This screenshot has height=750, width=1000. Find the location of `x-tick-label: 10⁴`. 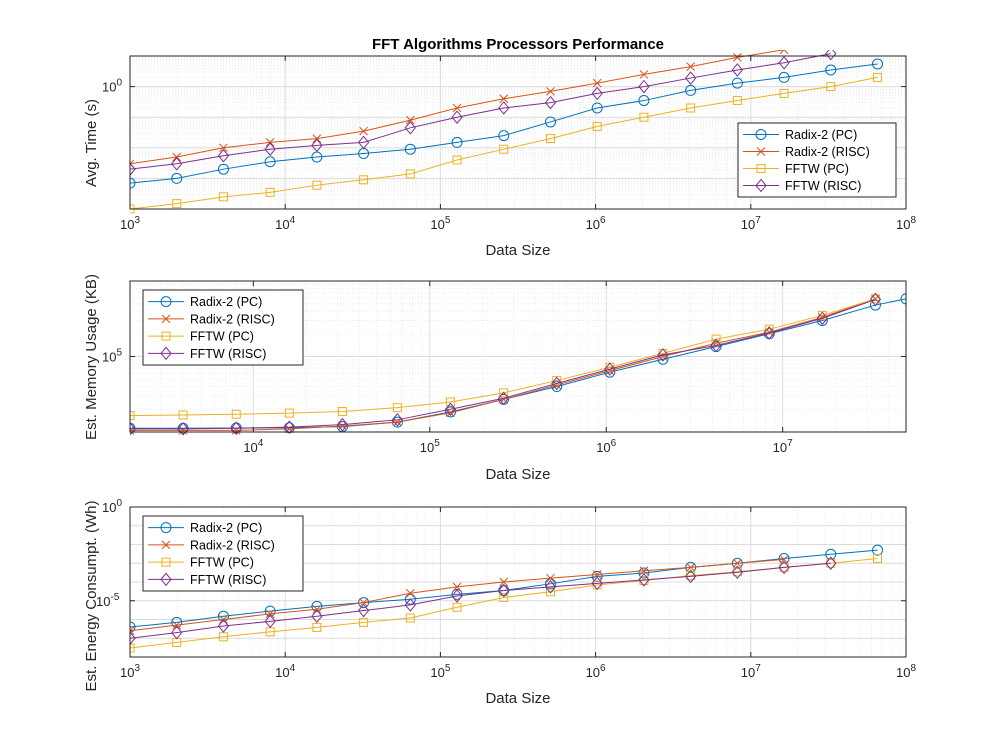

x-tick-label: 10⁴ is located at coordinates (285, 223).